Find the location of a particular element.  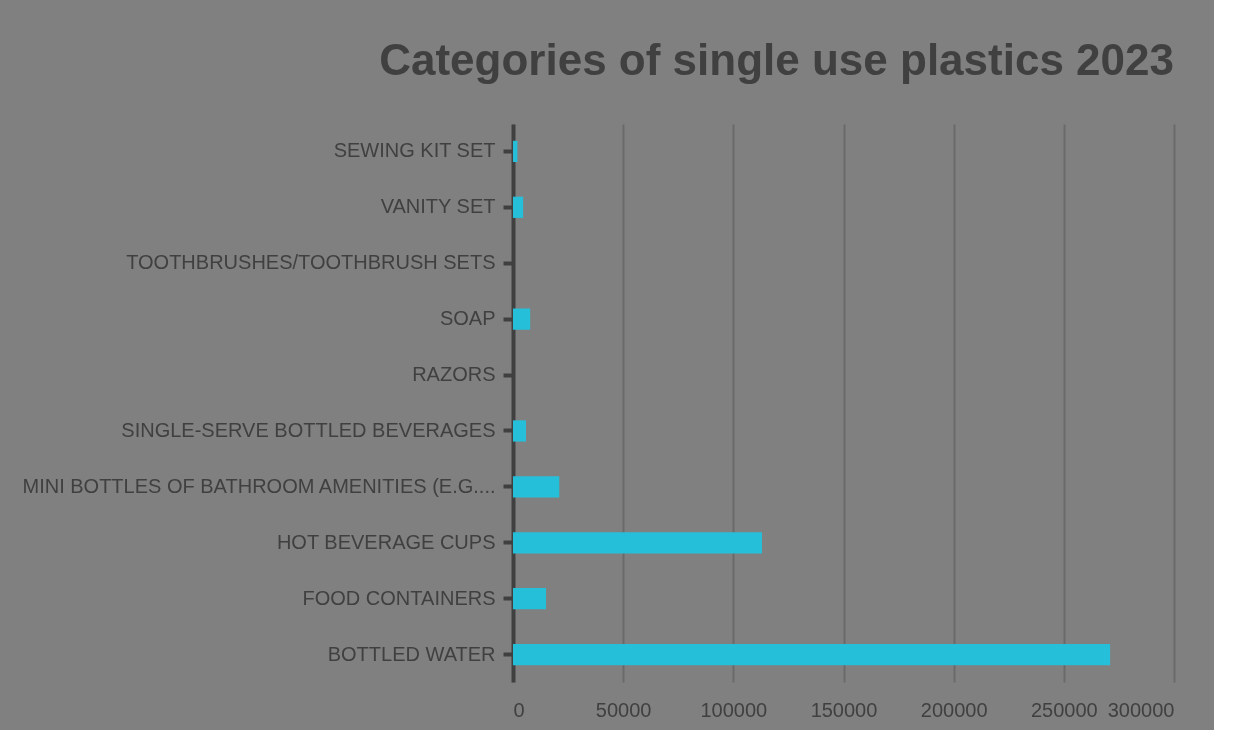

x-tick-label: 250000 is located at coordinates (1064, 709).